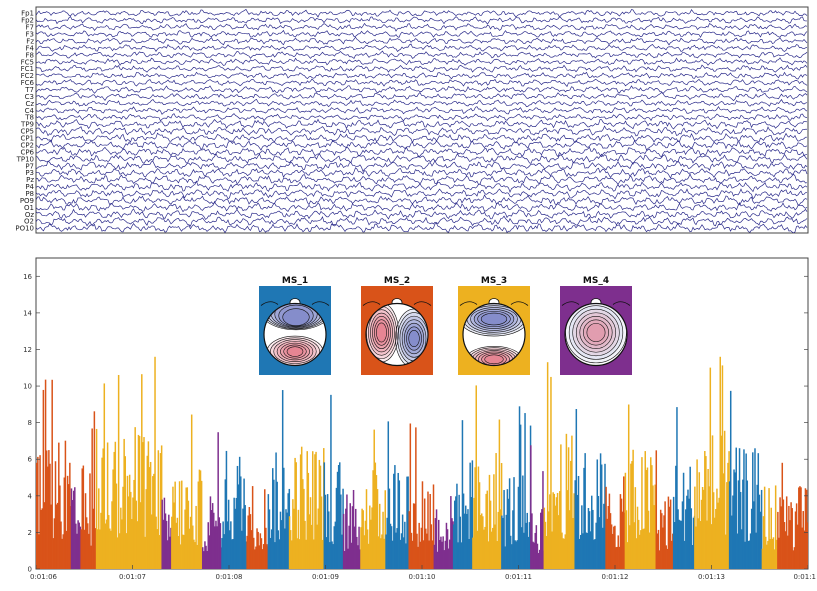 The height and width of the screenshot is (591, 817). What do you see at coordinates (30, 423) in the screenshot?
I see `y-tick-label: 8` at bounding box center [30, 423].